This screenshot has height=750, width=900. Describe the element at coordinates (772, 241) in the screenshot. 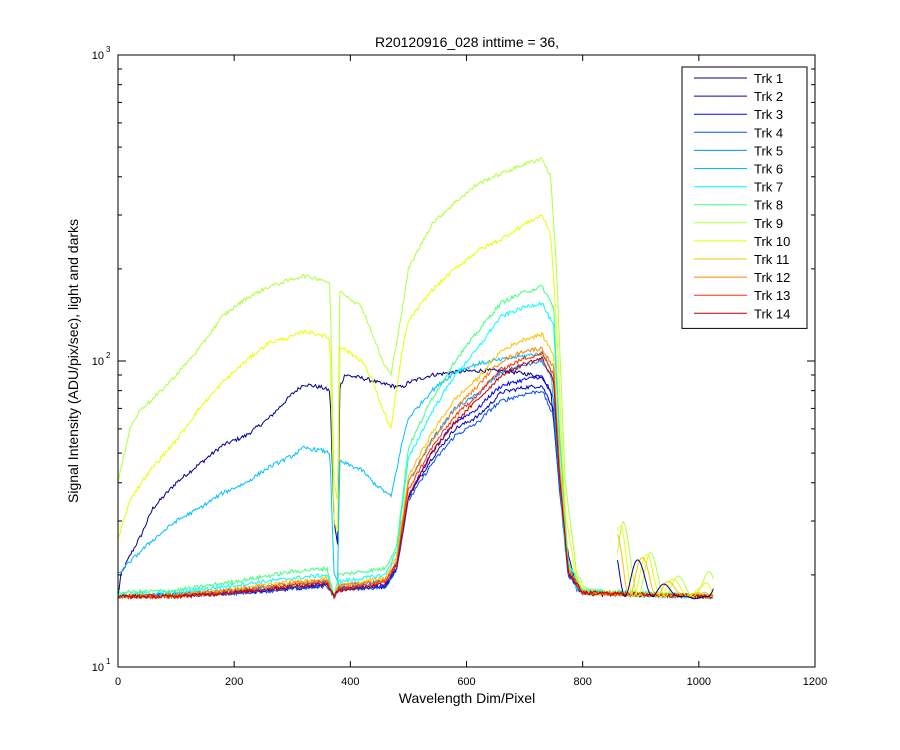

I see `legend-label: Trk 10` at that location.